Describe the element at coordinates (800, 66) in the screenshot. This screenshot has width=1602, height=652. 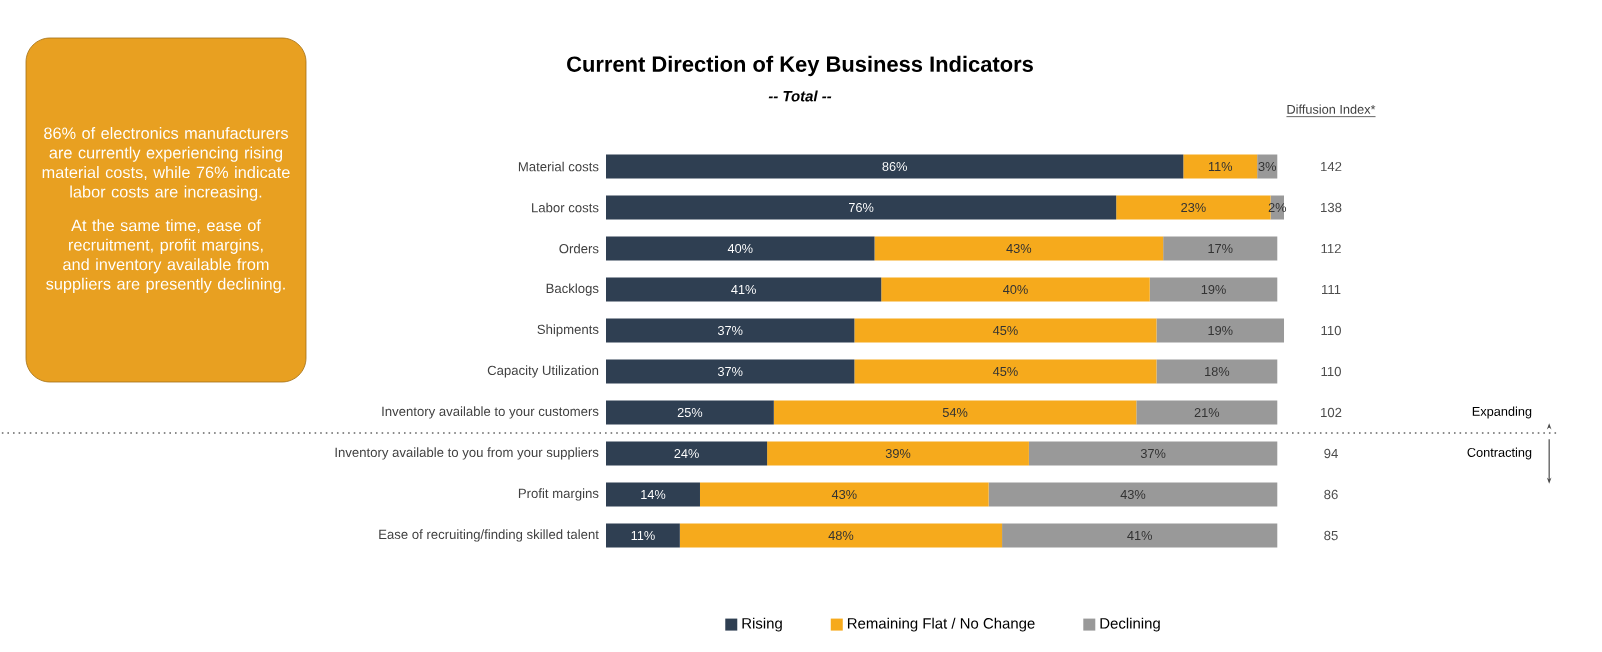
I see `chart-title: Current Direction of Key Business Indicators` at that location.